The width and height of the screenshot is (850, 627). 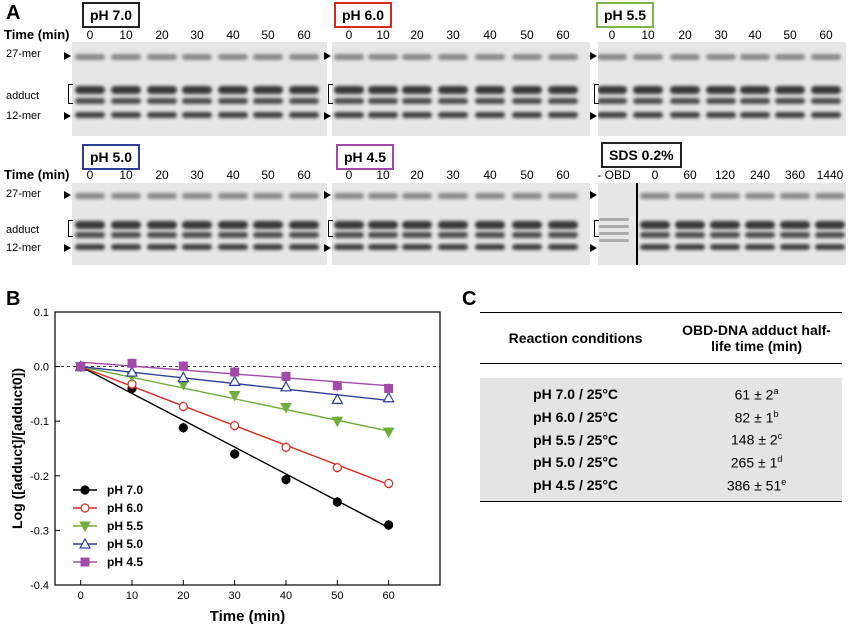 I want to click on significance-superscript: d, so click(x=780, y=458).